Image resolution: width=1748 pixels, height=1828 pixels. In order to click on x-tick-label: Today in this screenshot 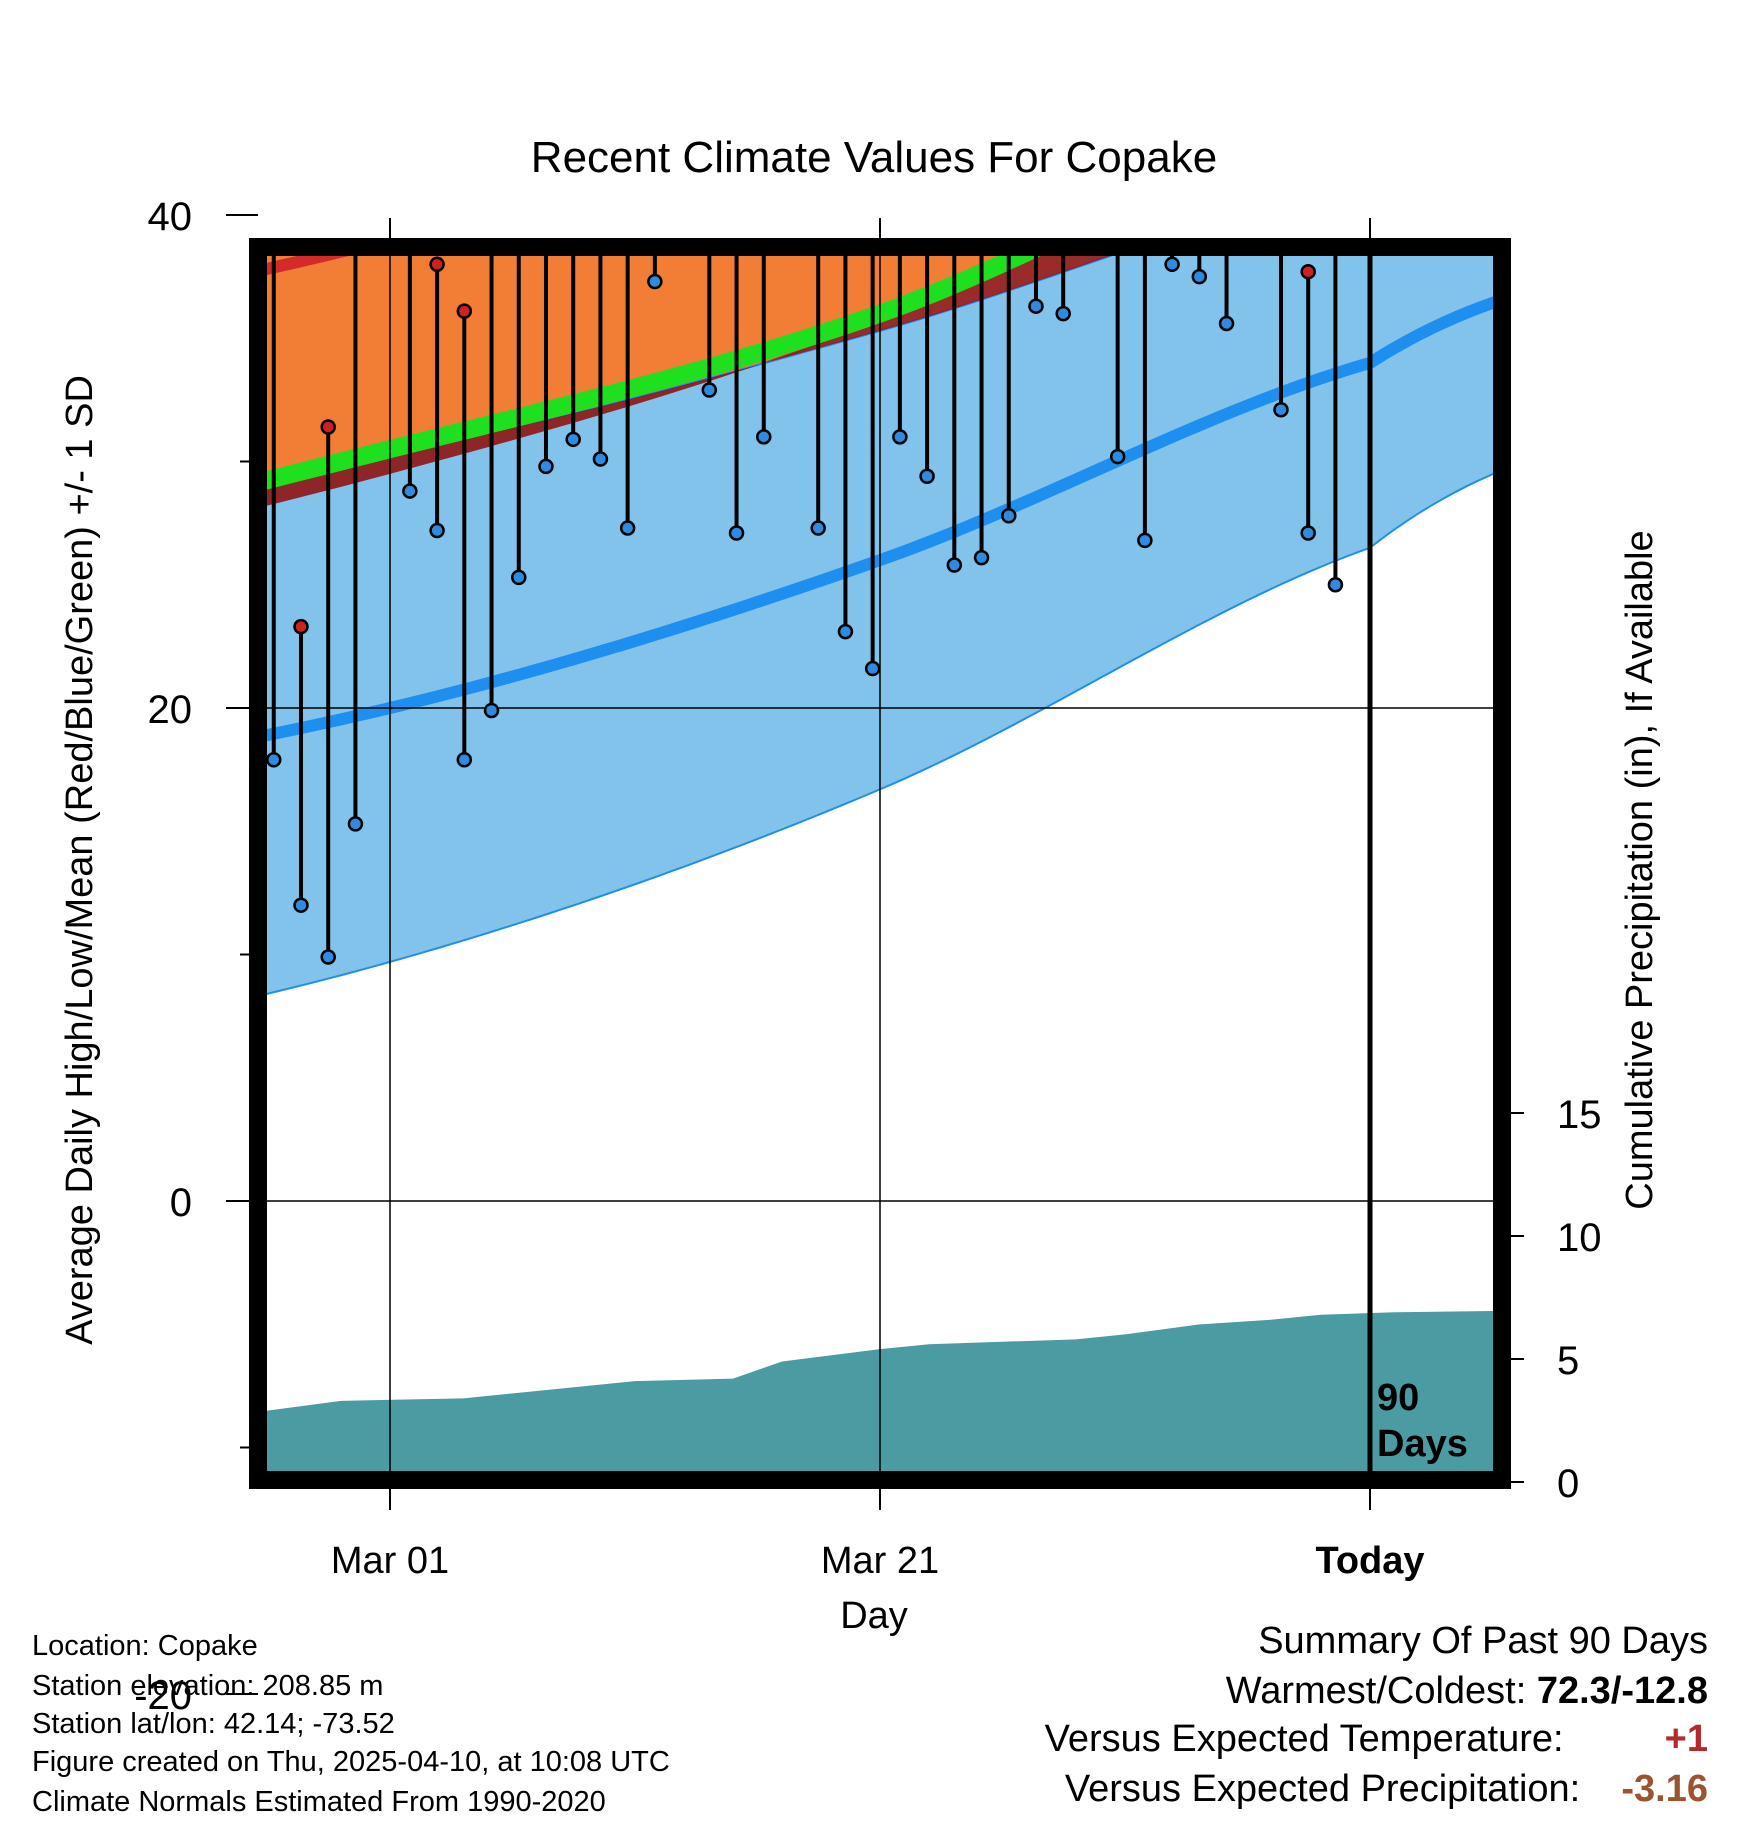, I will do `click(1369, 1561)`.